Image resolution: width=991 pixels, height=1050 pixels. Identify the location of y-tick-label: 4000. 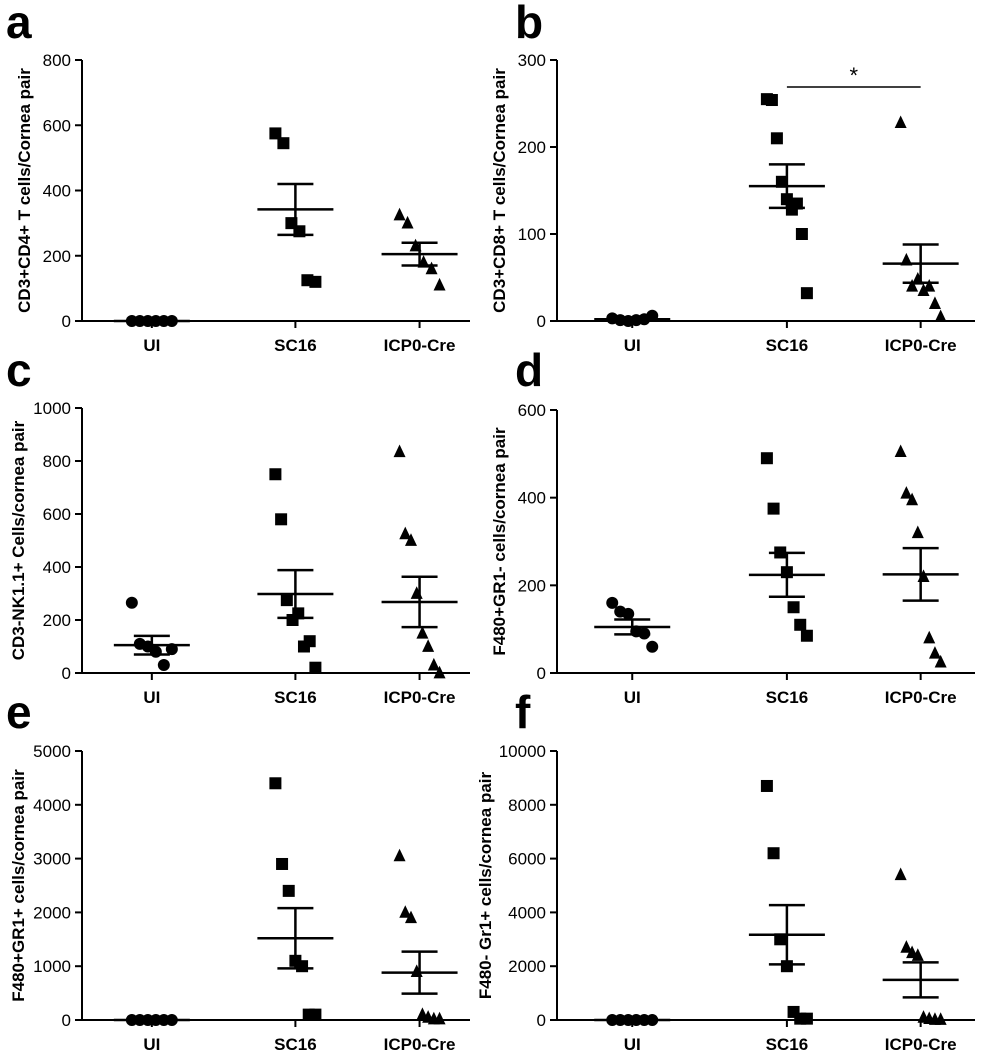
(527, 912).